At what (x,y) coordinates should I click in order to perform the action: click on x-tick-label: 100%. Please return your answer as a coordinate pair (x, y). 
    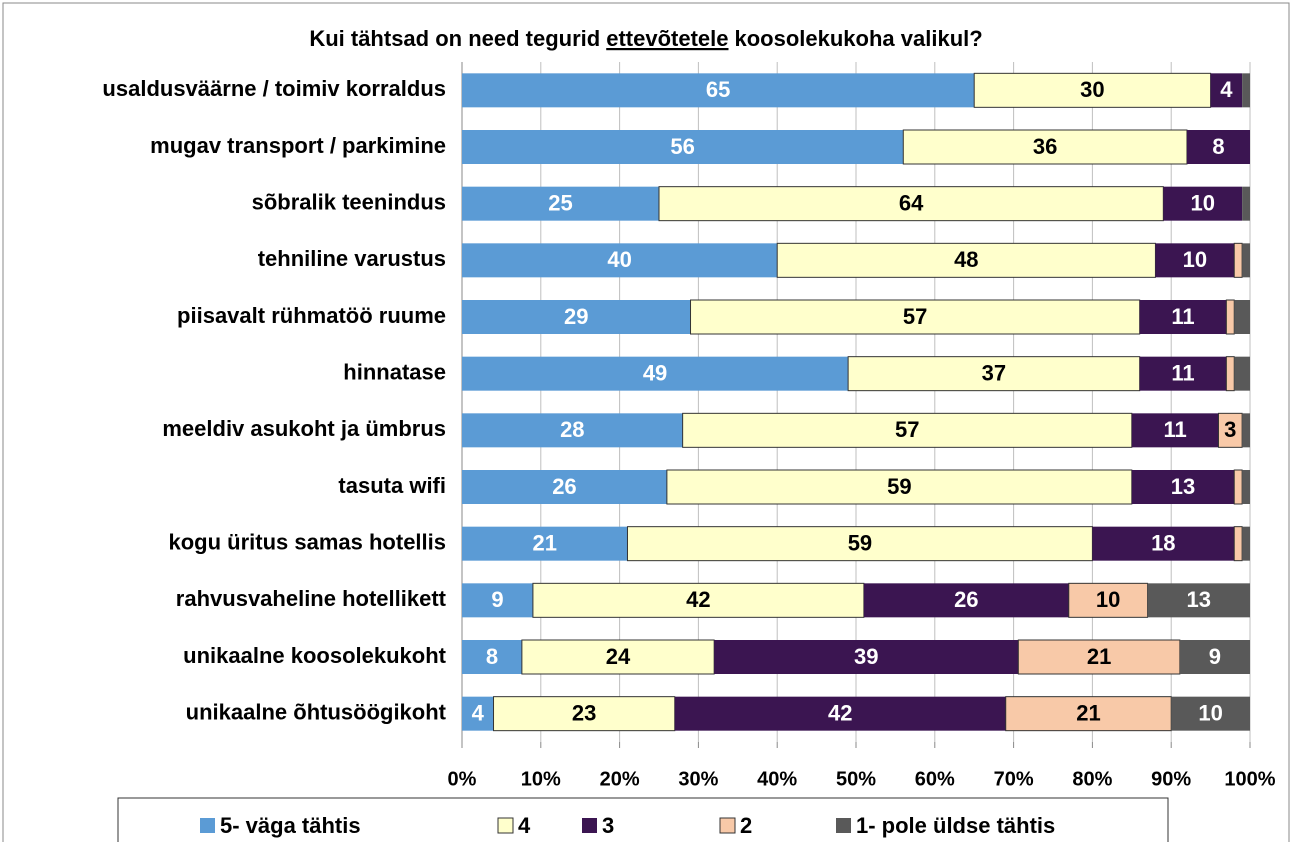
    Looking at the image, I should click on (1249, 779).